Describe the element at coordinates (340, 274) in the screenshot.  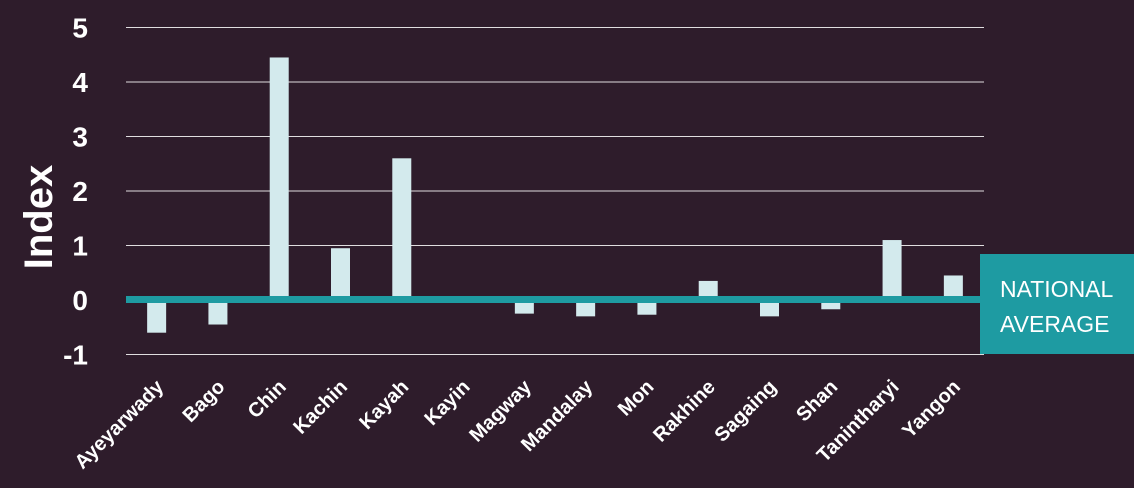
I see `bar-kachin` at that location.